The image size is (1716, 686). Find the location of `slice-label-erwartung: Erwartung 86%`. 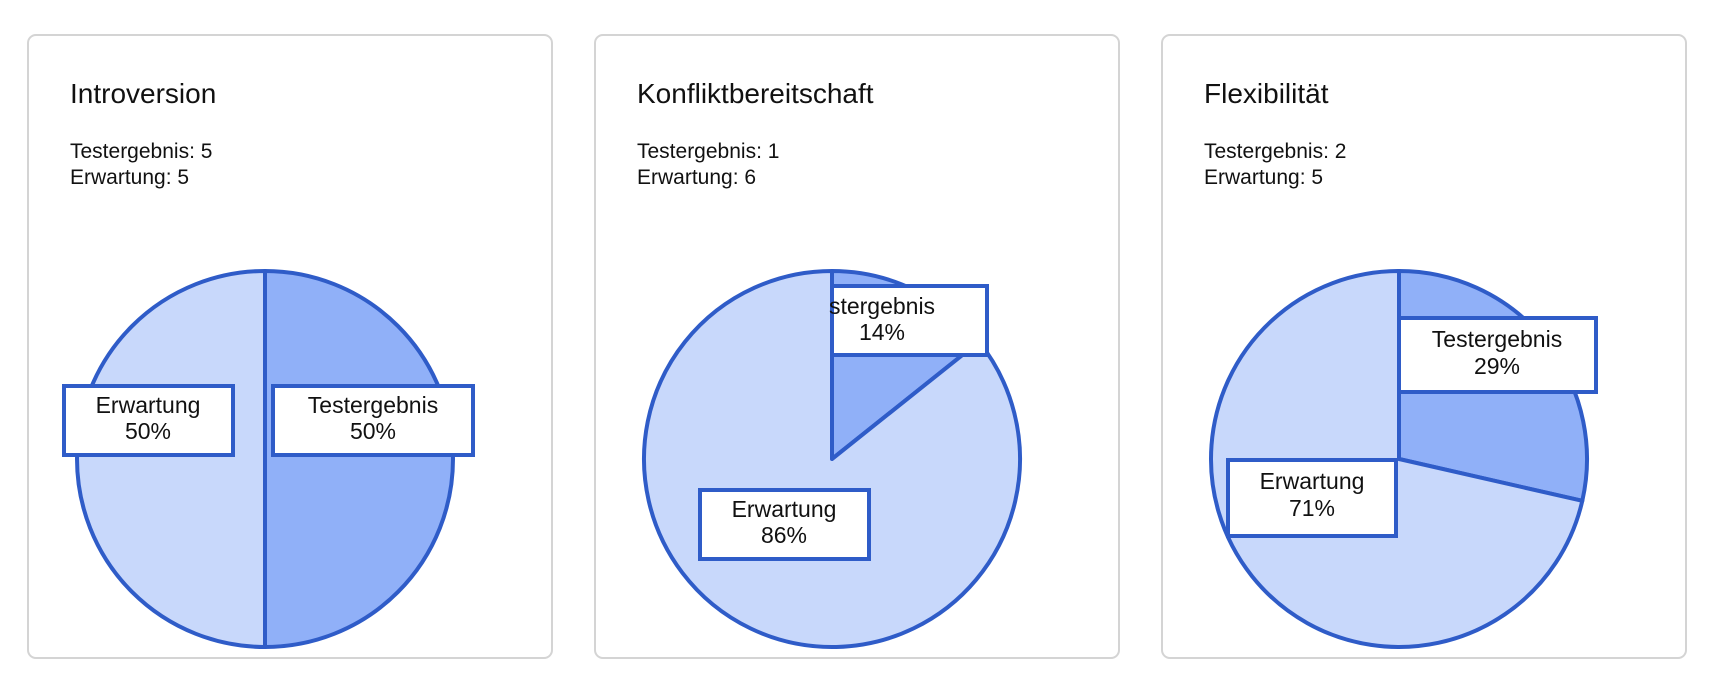

slice-label-erwartung: Erwartung 86% is located at coordinates (784, 524).